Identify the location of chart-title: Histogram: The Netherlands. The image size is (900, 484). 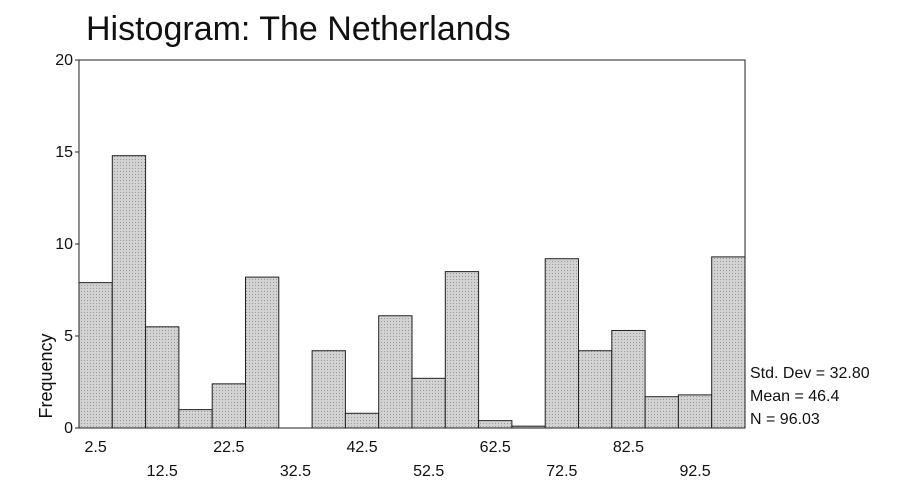
(298, 29).